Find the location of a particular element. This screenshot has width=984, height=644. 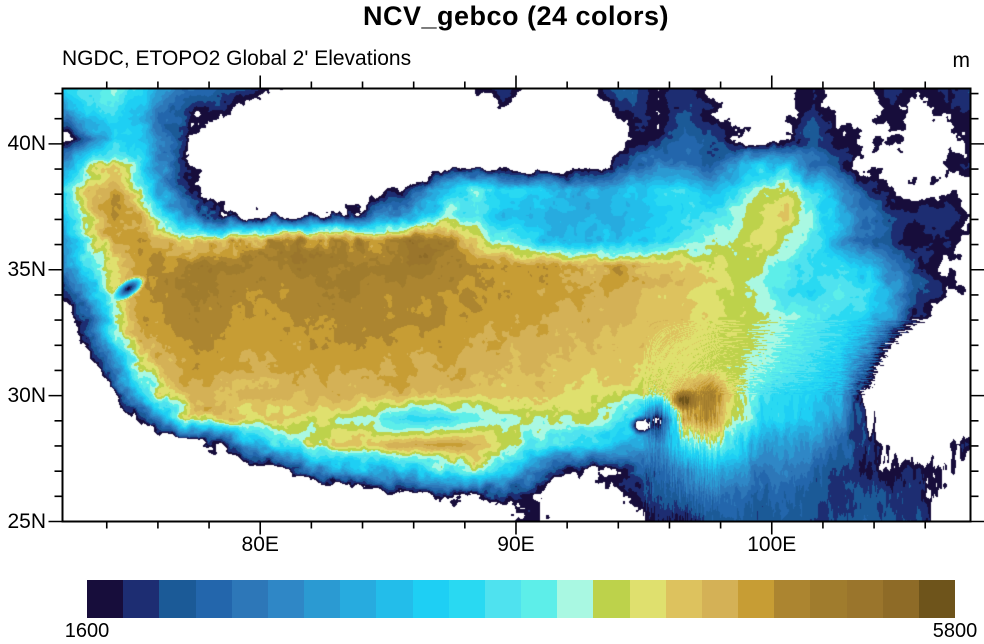

units-label: m is located at coordinates (961, 60).